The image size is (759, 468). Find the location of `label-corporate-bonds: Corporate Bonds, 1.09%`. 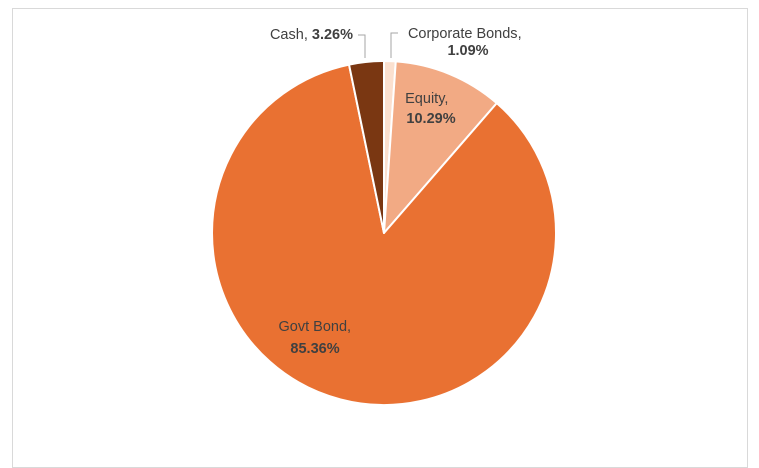

label-corporate-bonds: Corporate Bonds, 1.09% is located at coordinates (467, 42).